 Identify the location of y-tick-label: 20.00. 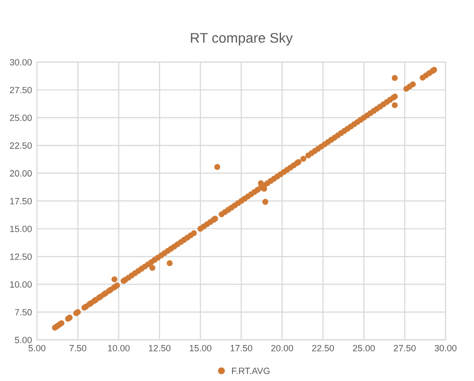
(21, 173).